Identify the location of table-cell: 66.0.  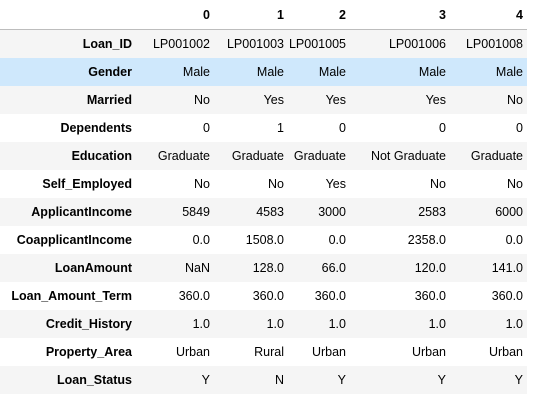
(333, 268).